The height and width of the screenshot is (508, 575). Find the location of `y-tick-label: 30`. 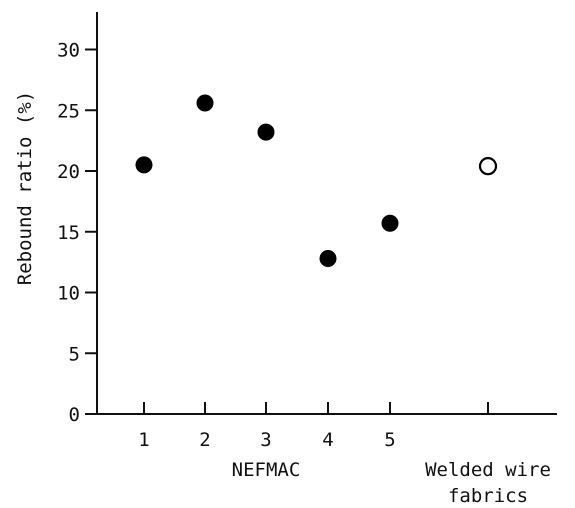

y-tick-label: 30 is located at coordinates (68, 51).